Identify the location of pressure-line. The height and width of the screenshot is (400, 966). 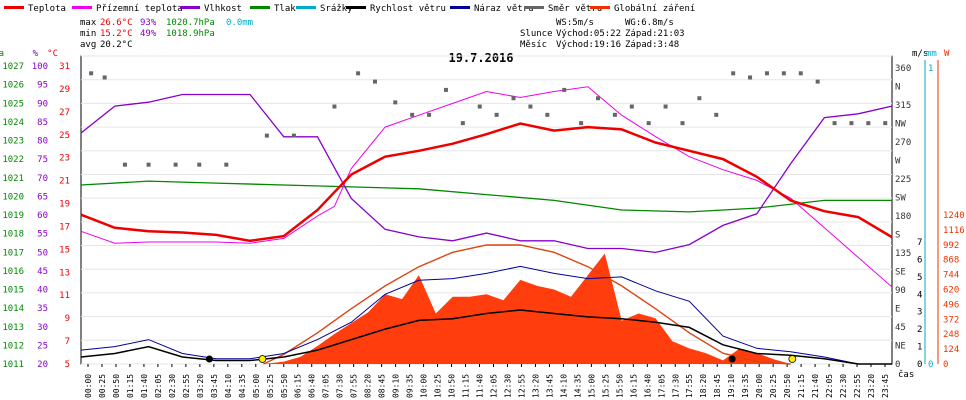
(486, 196).